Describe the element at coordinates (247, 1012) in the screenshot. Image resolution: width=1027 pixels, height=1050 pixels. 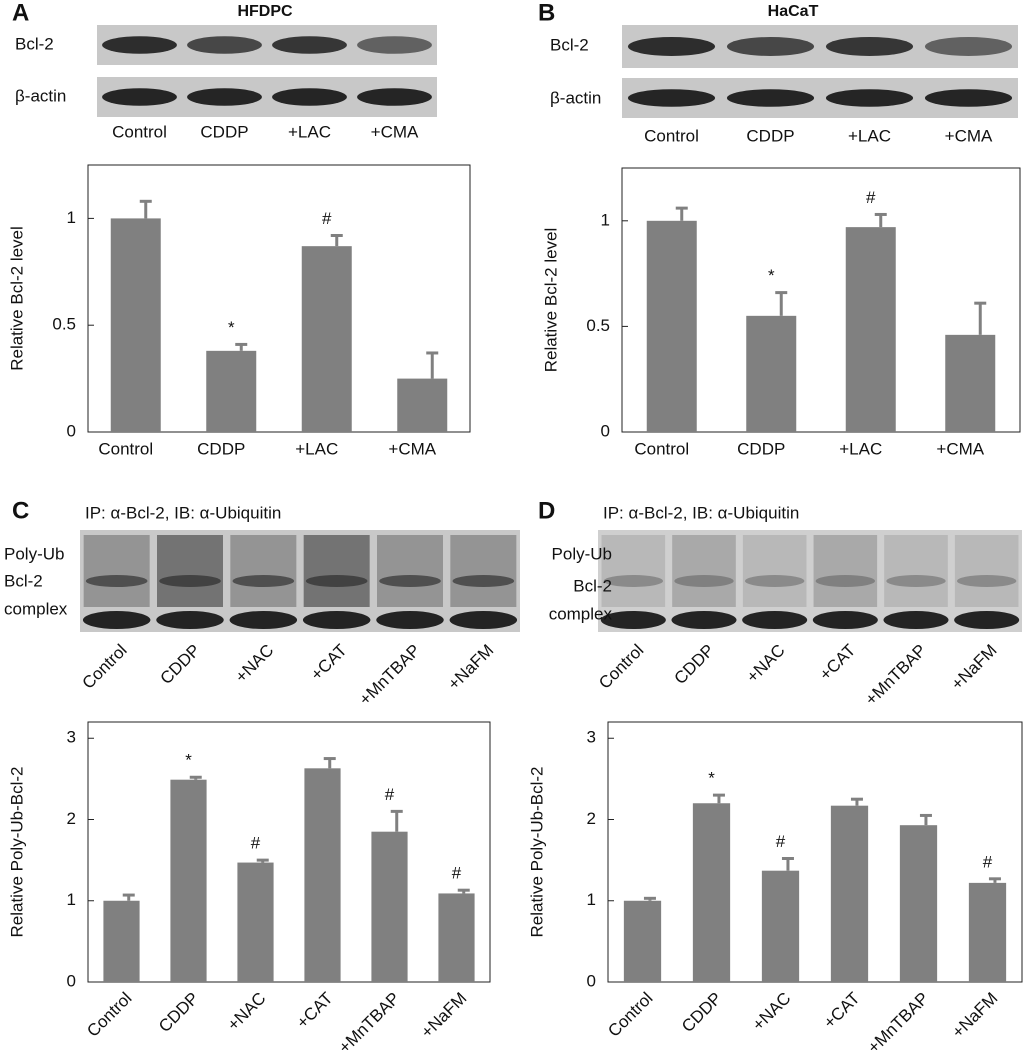
I see `x-tick-label: +NAC` at that location.